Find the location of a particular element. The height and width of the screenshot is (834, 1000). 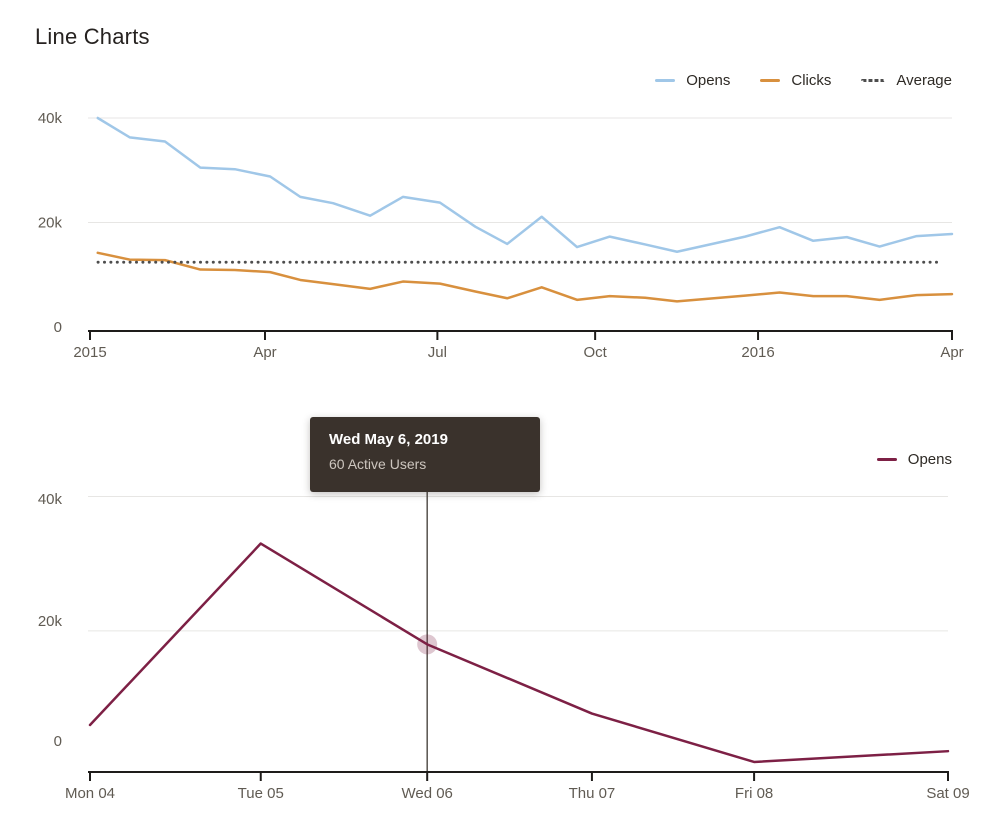

legend-label-clicks: Clicks is located at coordinates (811, 80).